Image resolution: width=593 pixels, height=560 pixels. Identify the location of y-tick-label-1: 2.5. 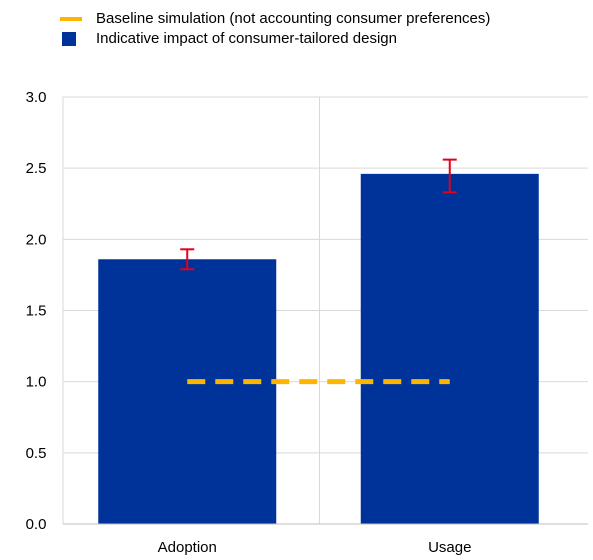
(36, 168).